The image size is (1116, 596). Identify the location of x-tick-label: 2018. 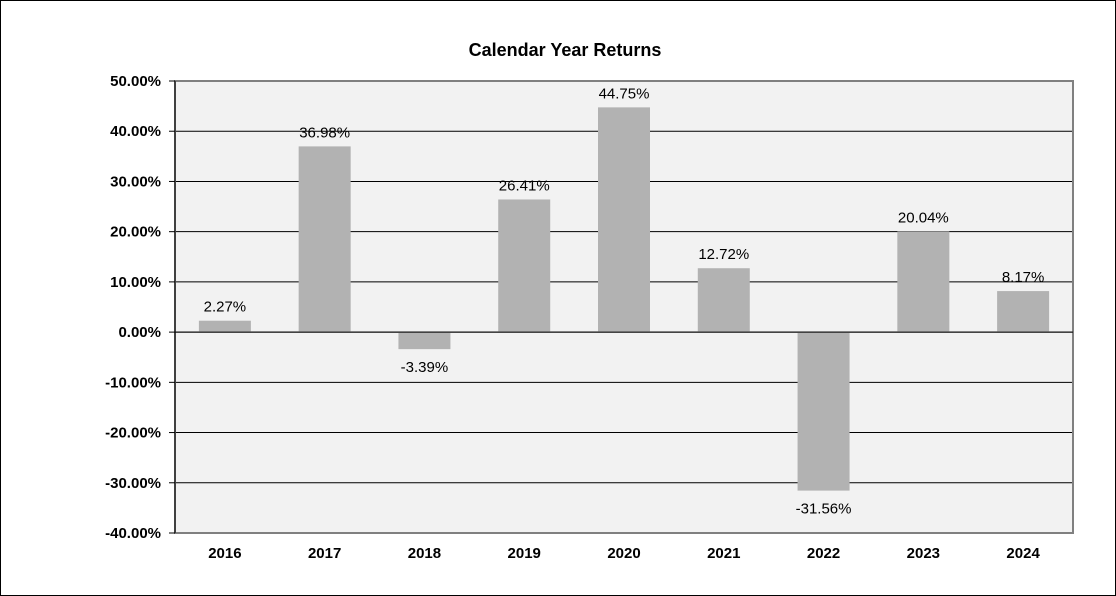
(424, 553).